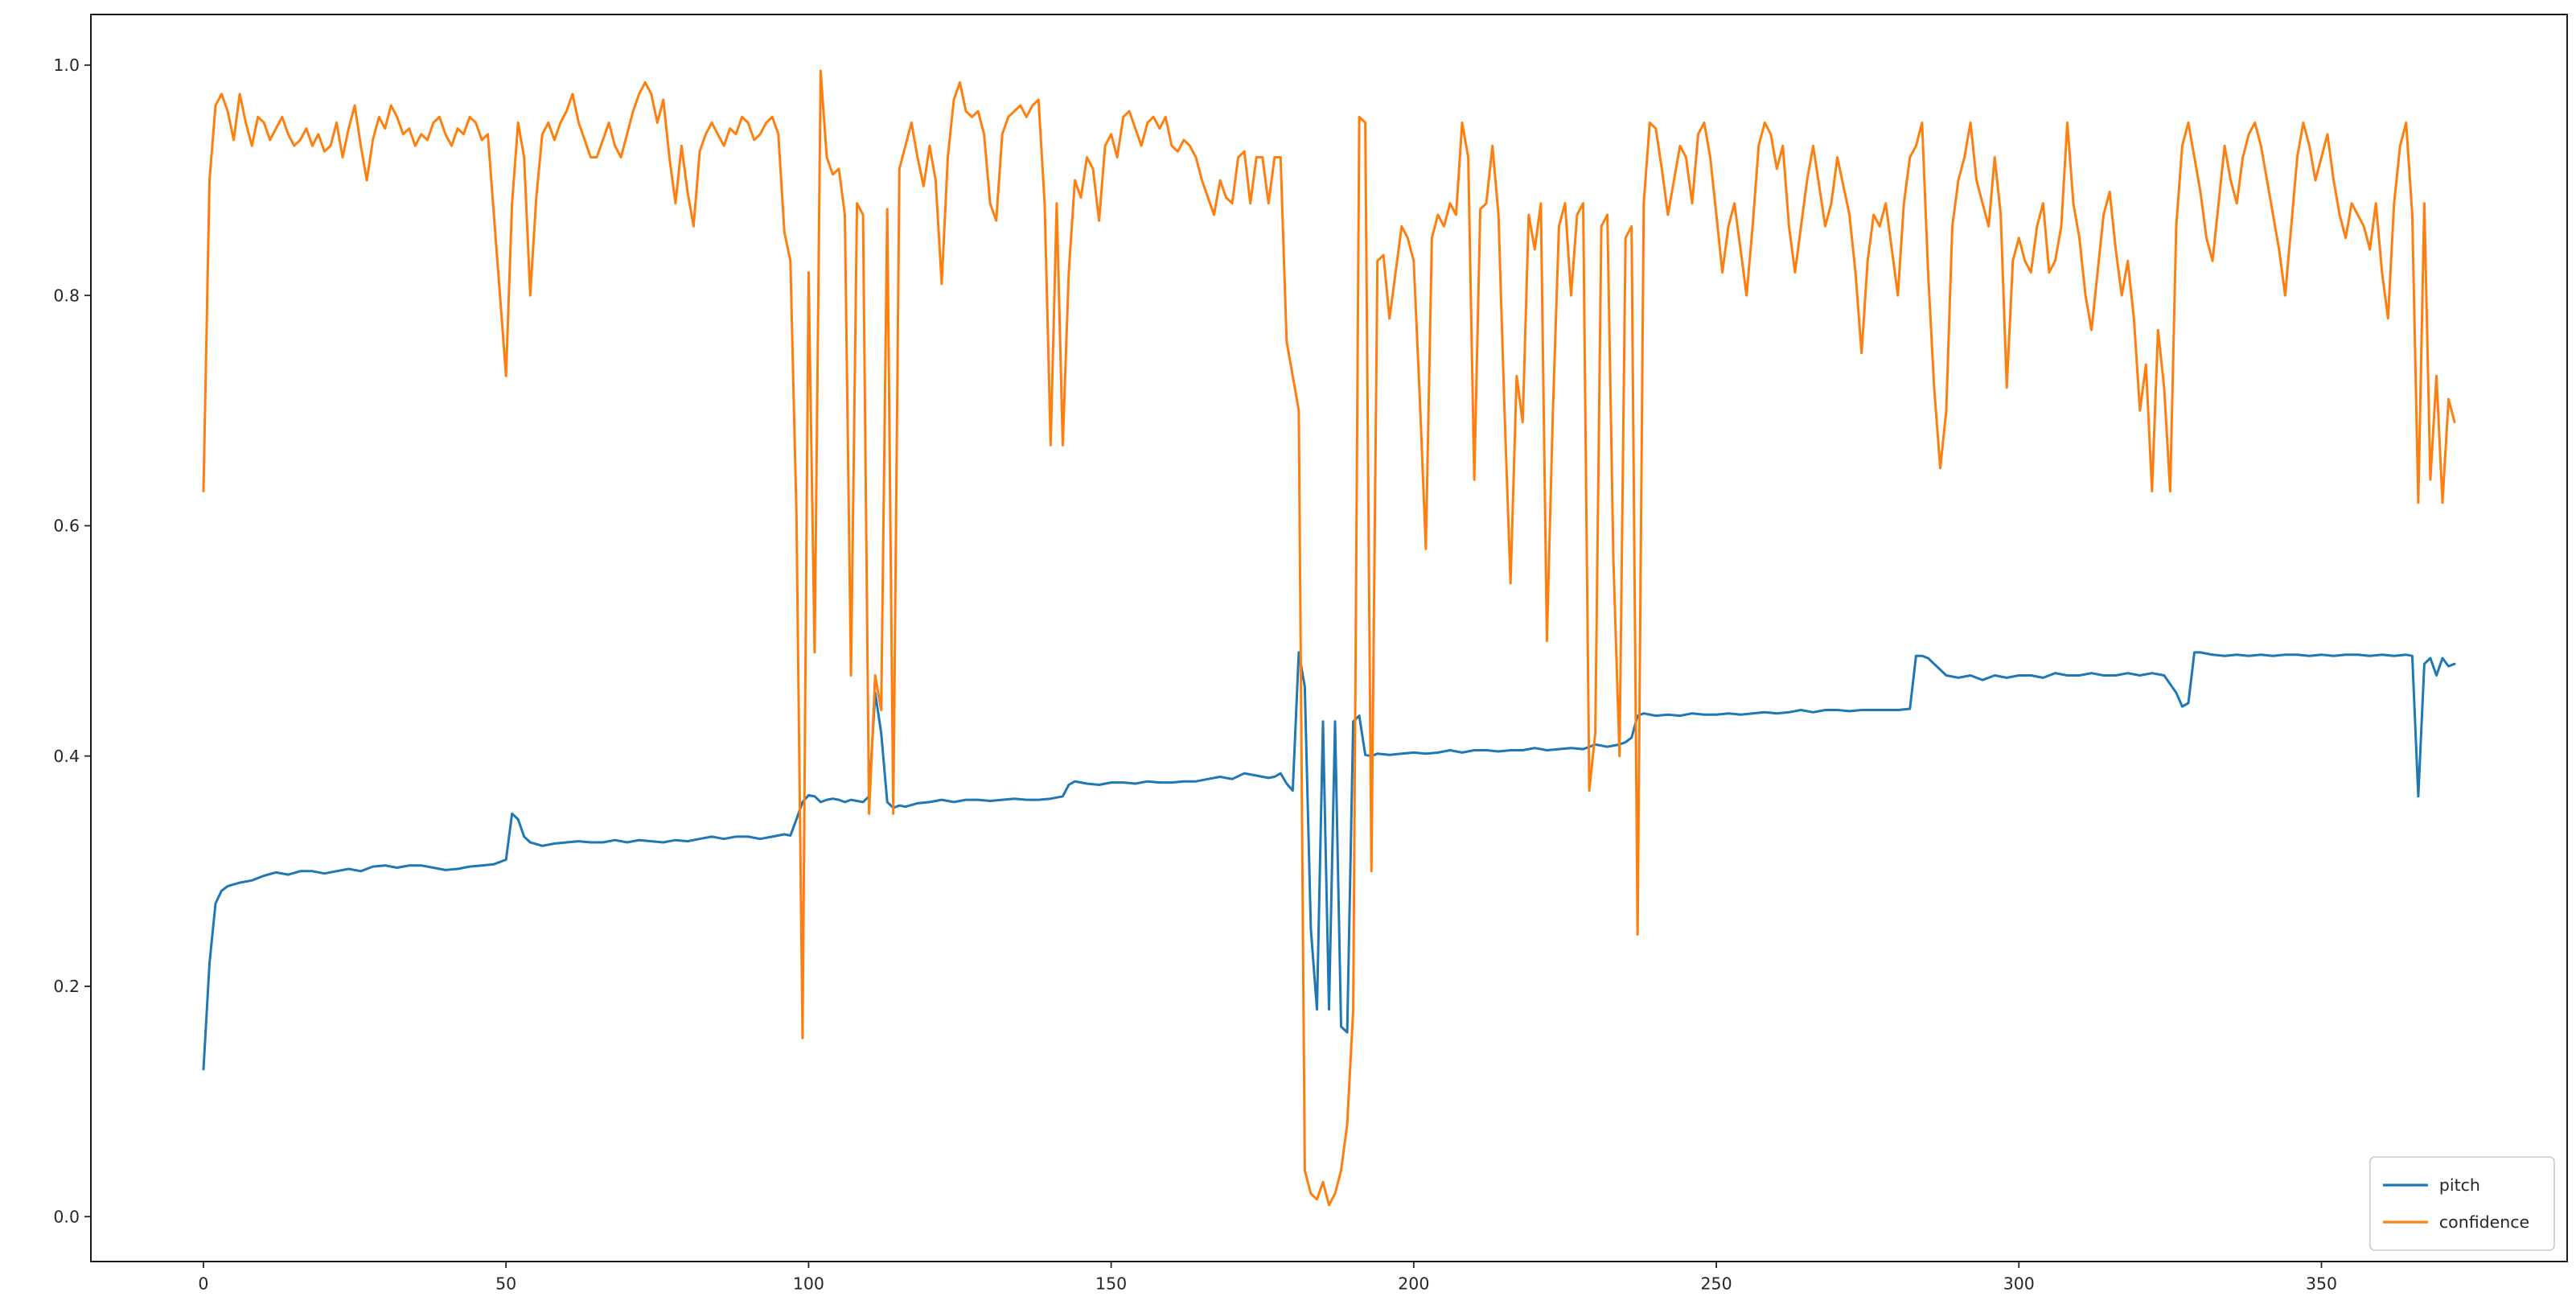  I want to click on y-axis-tick-label: 0.8, so click(66, 295).